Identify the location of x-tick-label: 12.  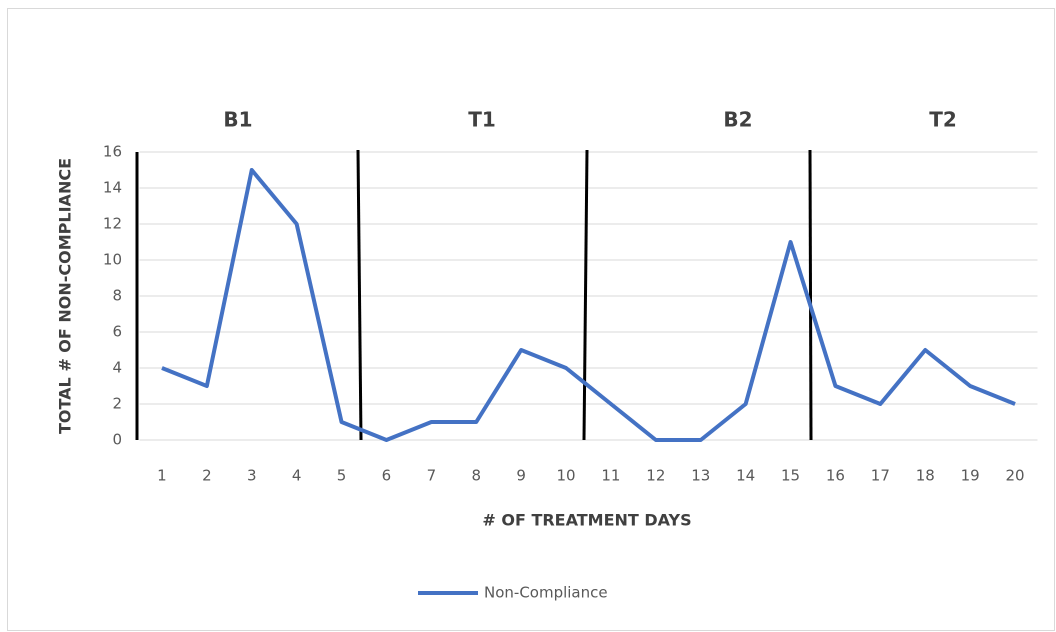
(655, 476).